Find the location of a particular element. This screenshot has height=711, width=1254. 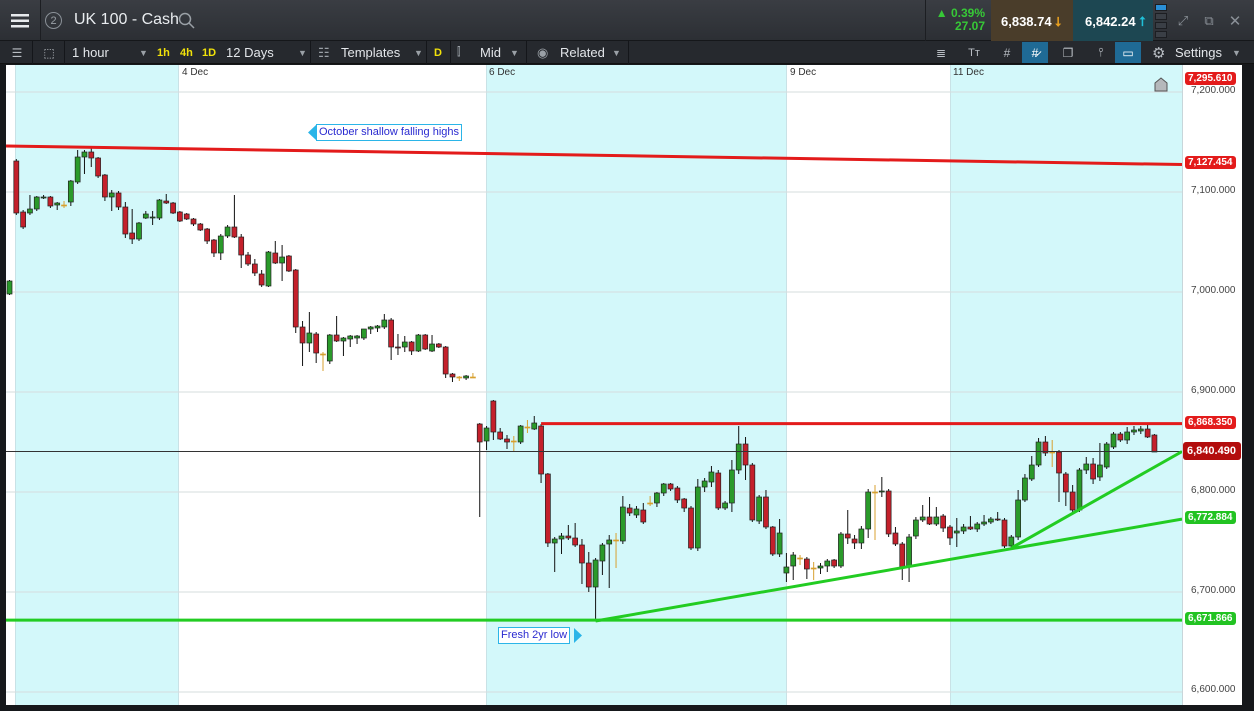

search-icon is located at coordinates (187, 21).